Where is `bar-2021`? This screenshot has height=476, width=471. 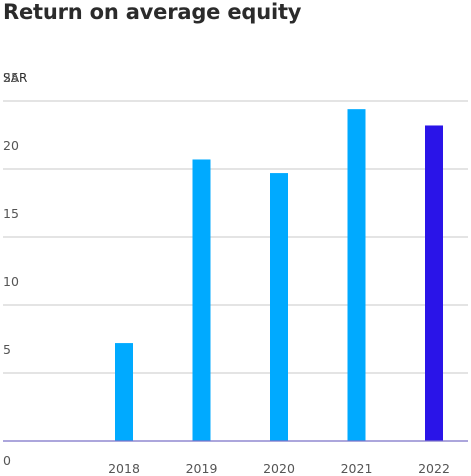
bar-2021 is located at coordinates (356, 275).